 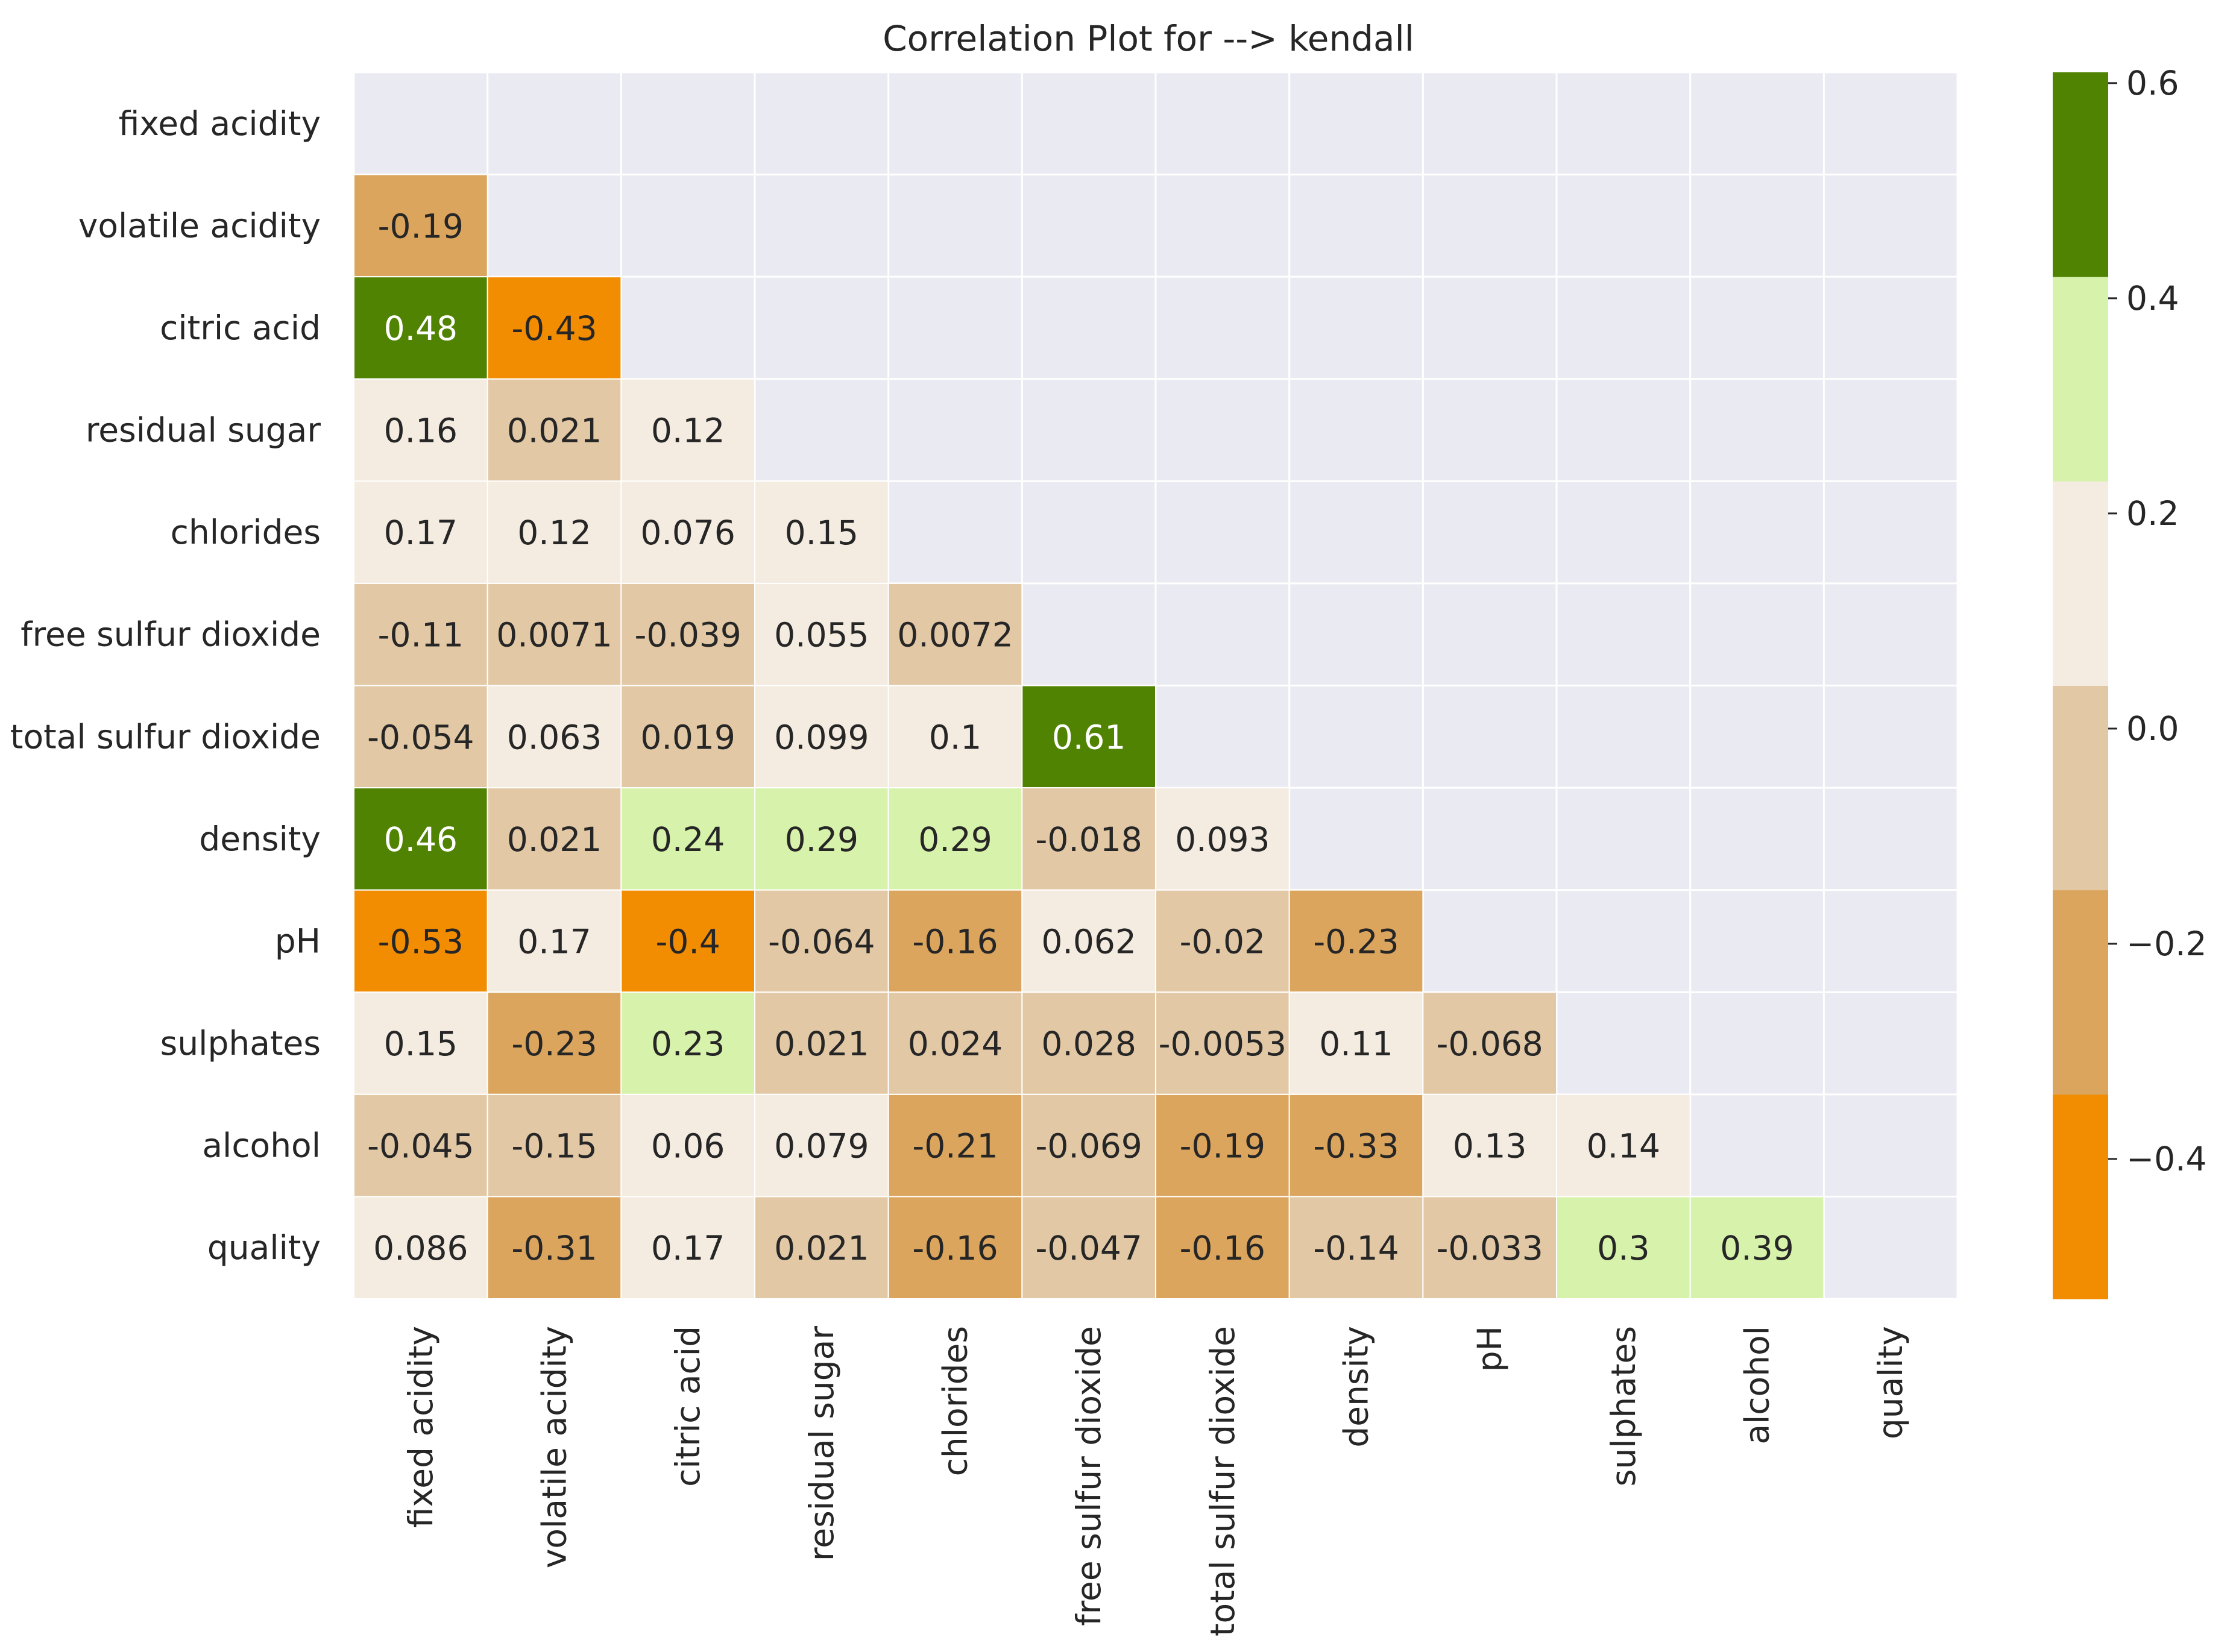 What do you see at coordinates (688, 942) in the screenshot?
I see `cell-value-label: -0.4` at bounding box center [688, 942].